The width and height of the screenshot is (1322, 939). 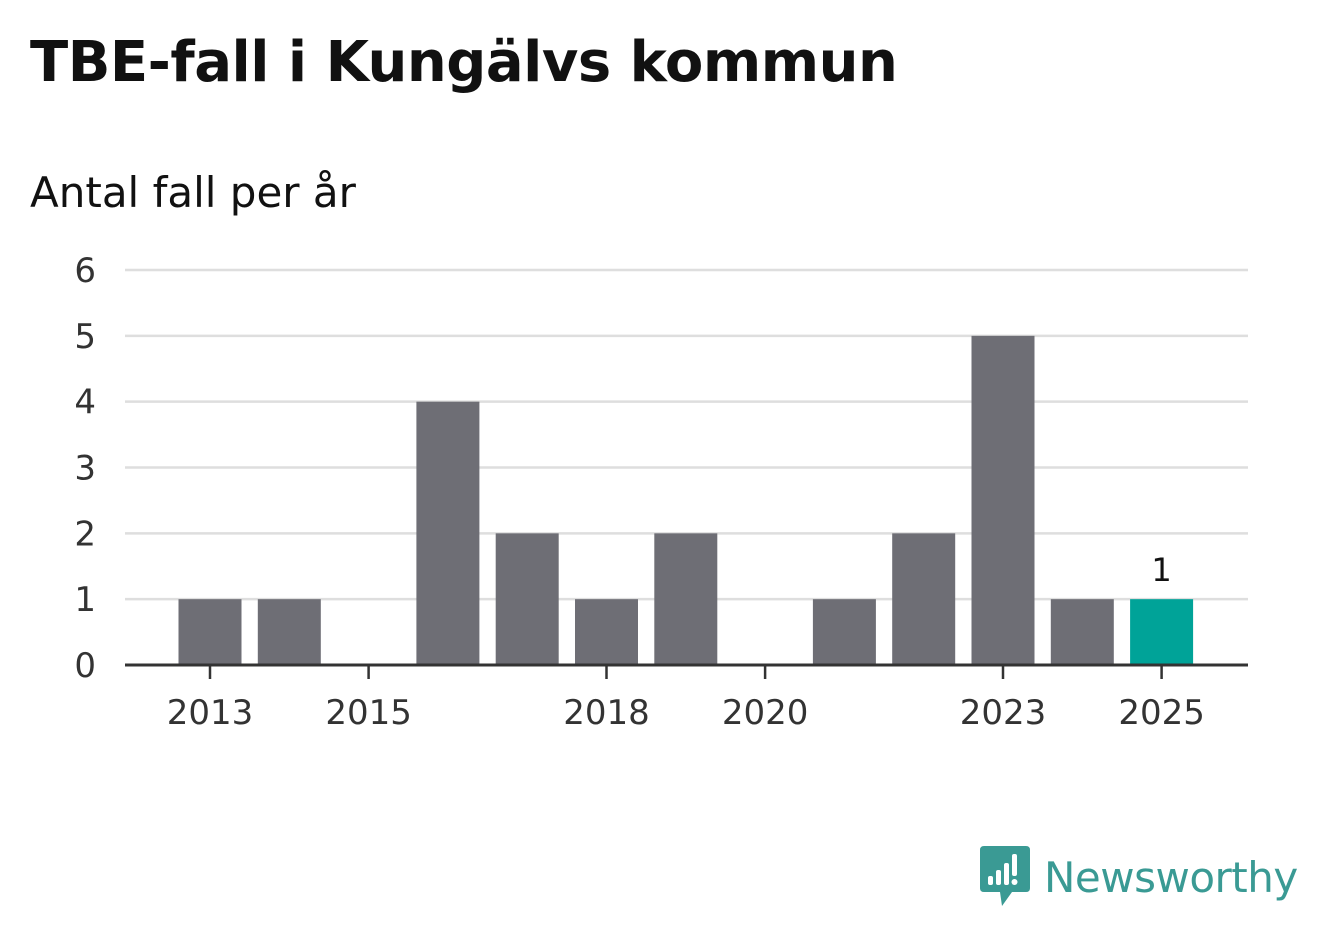 What do you see at coordinates (1161, 713) in the screenshot?
I see `x-tick-label: 2025` at bounding box center [1161, 713].